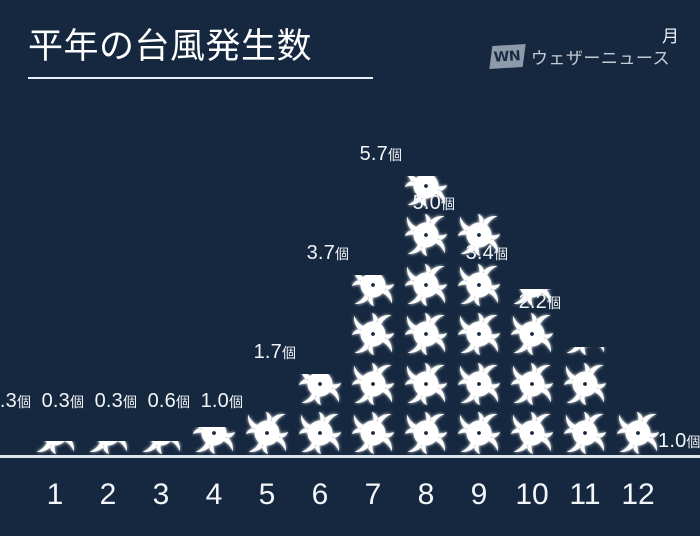  I want to click on value-label: 3.7個, so click(328, 253).